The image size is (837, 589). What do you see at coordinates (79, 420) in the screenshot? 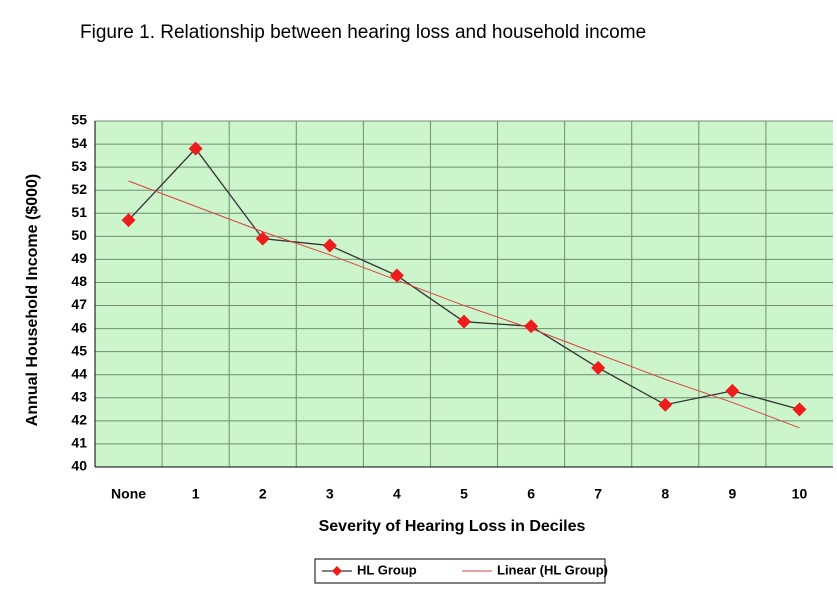
I see `y-tick-label: 42` at bounding box center [79, 420].